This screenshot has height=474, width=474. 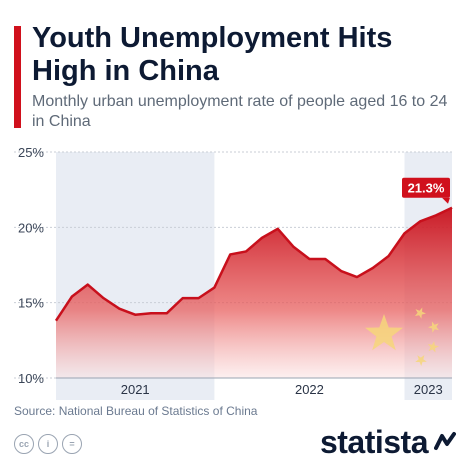 What do you see at coordinates (17, 77) in the screenshot?
I see `title-accent-bar` at bounding box center [17, 77].